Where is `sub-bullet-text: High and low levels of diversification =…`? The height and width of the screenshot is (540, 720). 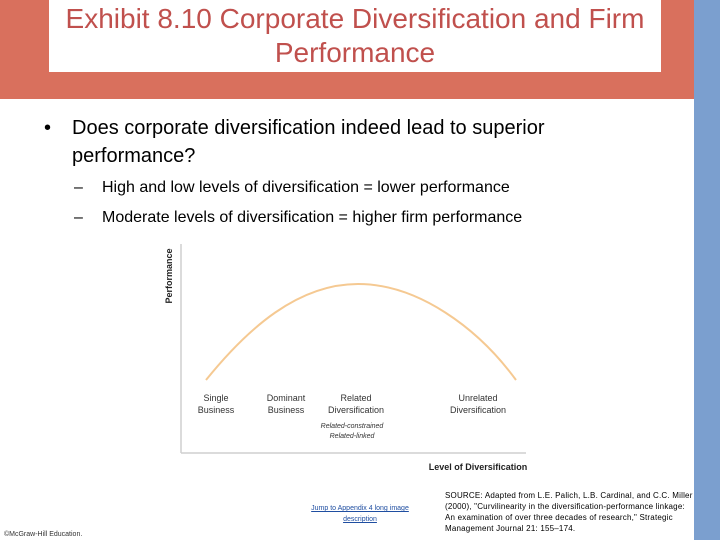
sub-bullet-text: High and low levels of diversification =… is located at coordinates (306, 187).